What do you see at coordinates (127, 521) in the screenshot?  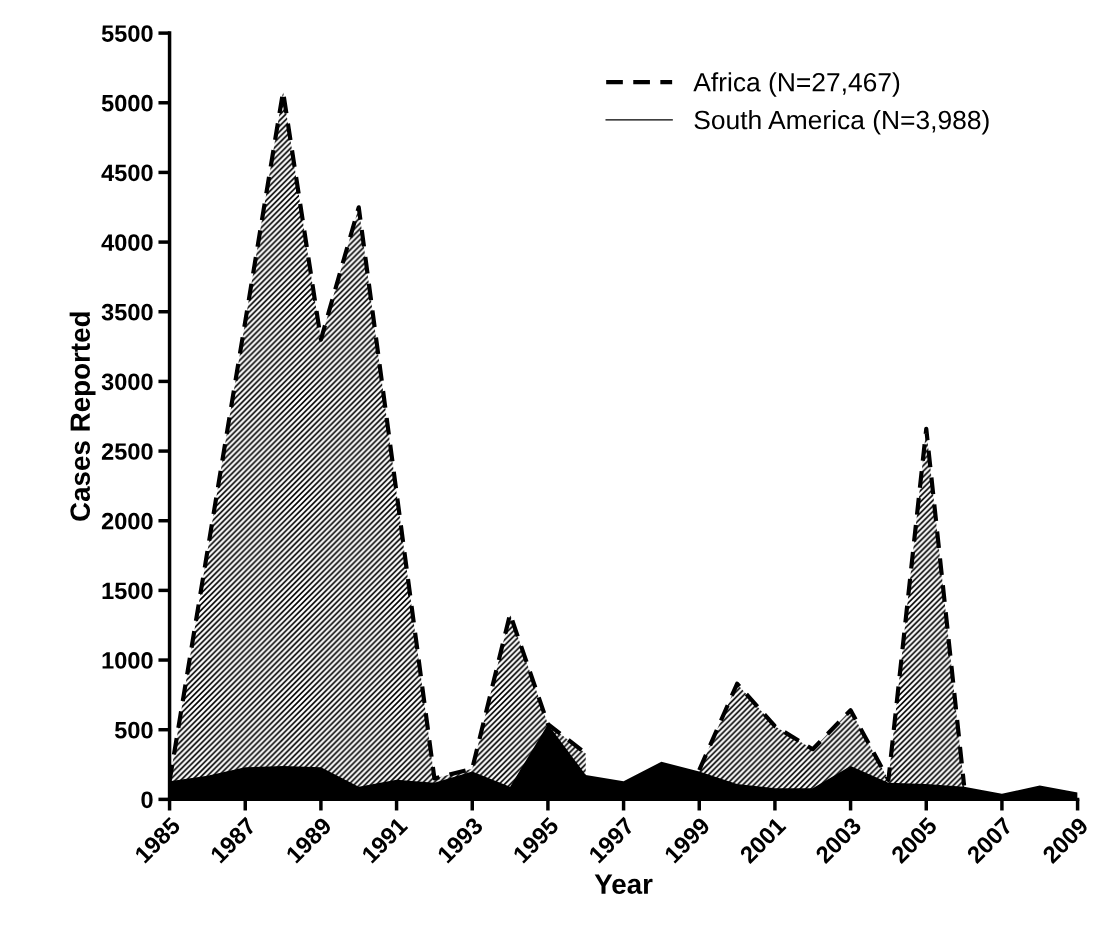 I see `y-tick-label: 2000` at bounding box center [127, 521].